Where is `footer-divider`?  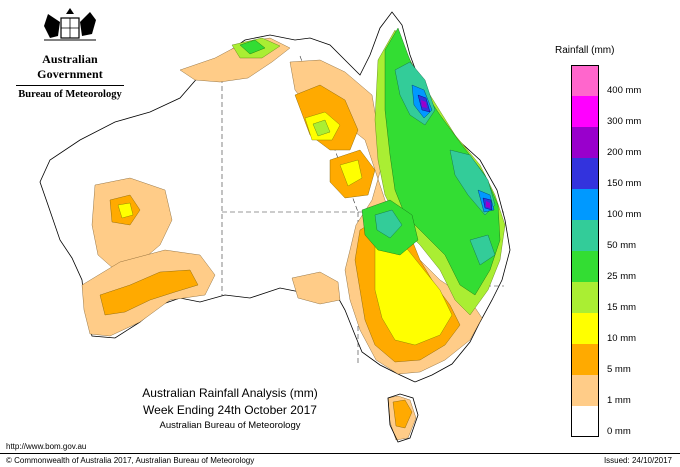 footer-divider is located at coordinates (340, 453).